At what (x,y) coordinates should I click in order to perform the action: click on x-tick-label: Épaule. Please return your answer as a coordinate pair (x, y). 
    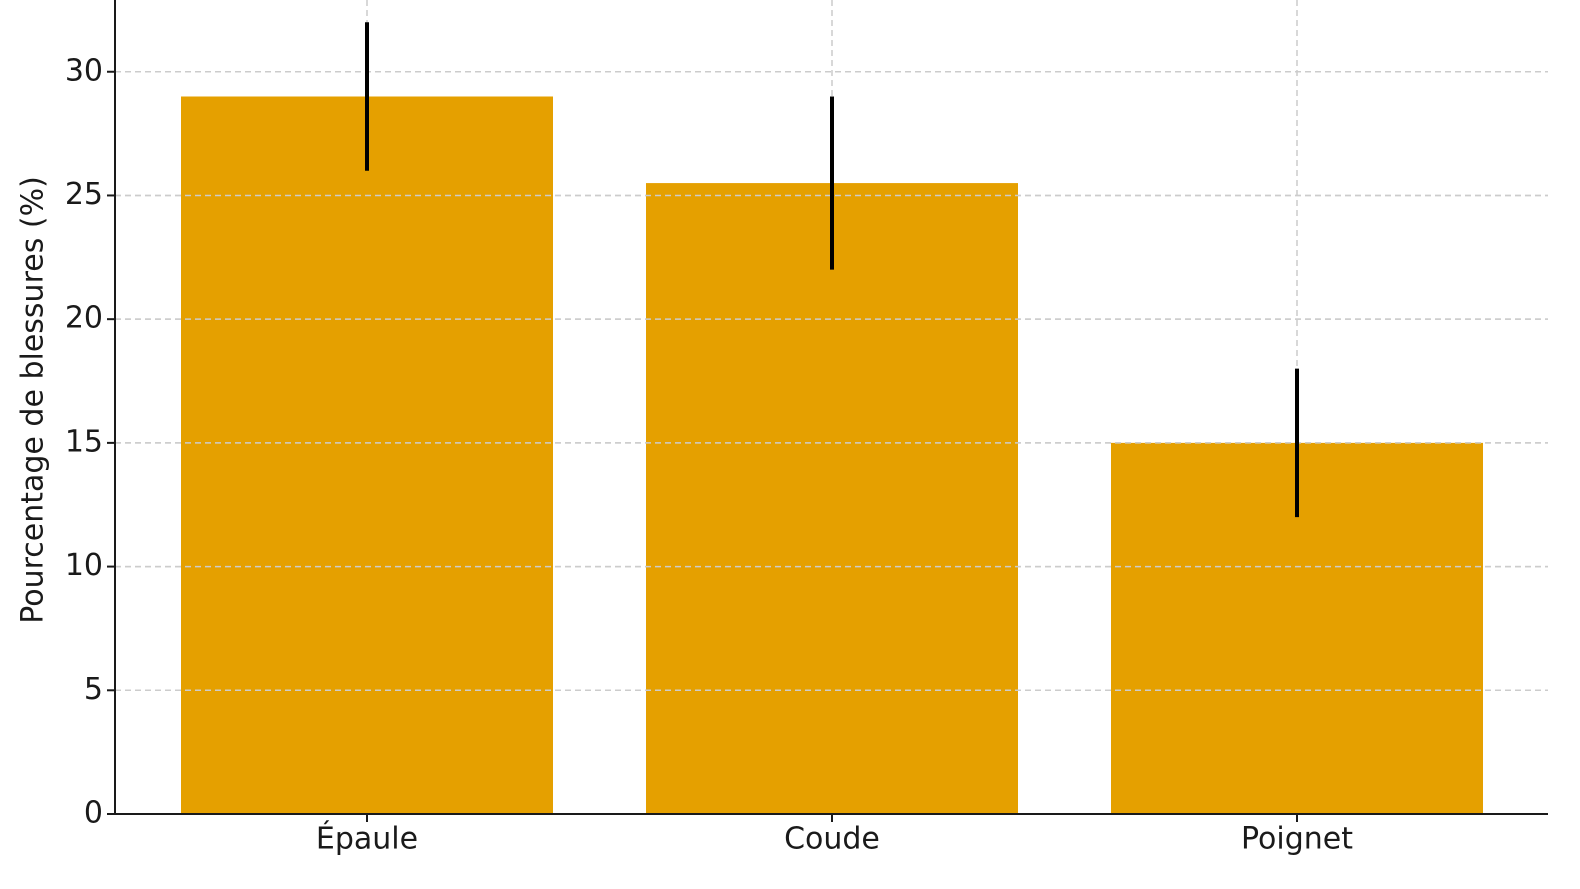
    Looking at the image, I should click on (367, 839).